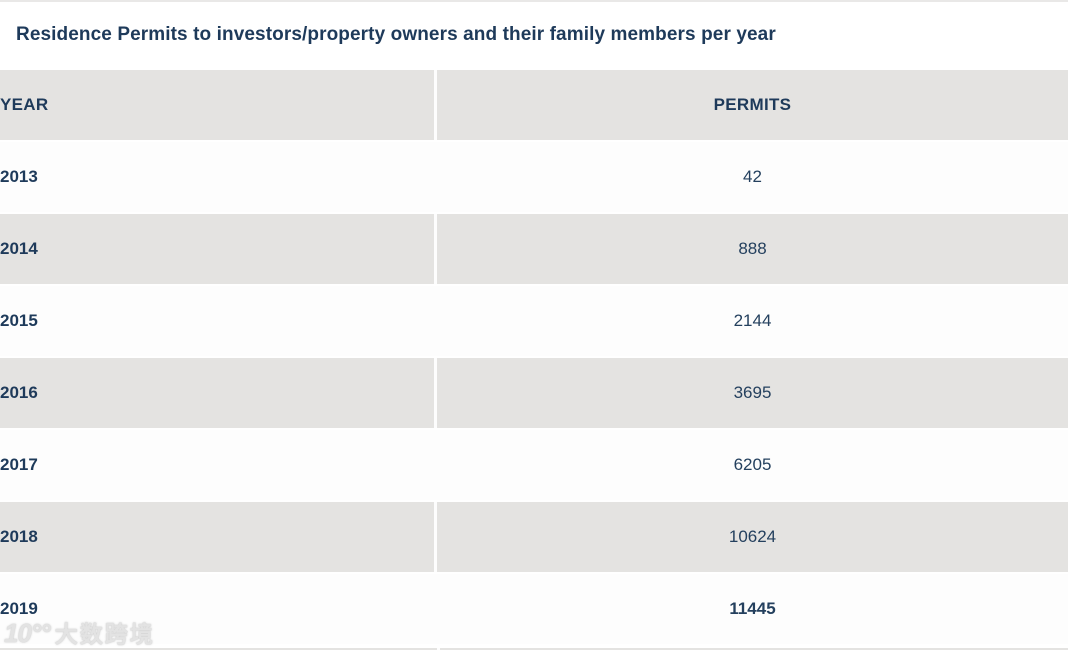 Image resolution: width=1068 pixels, height=650 pixels. I want to click on year-cell: 2018, so click(218, 537).